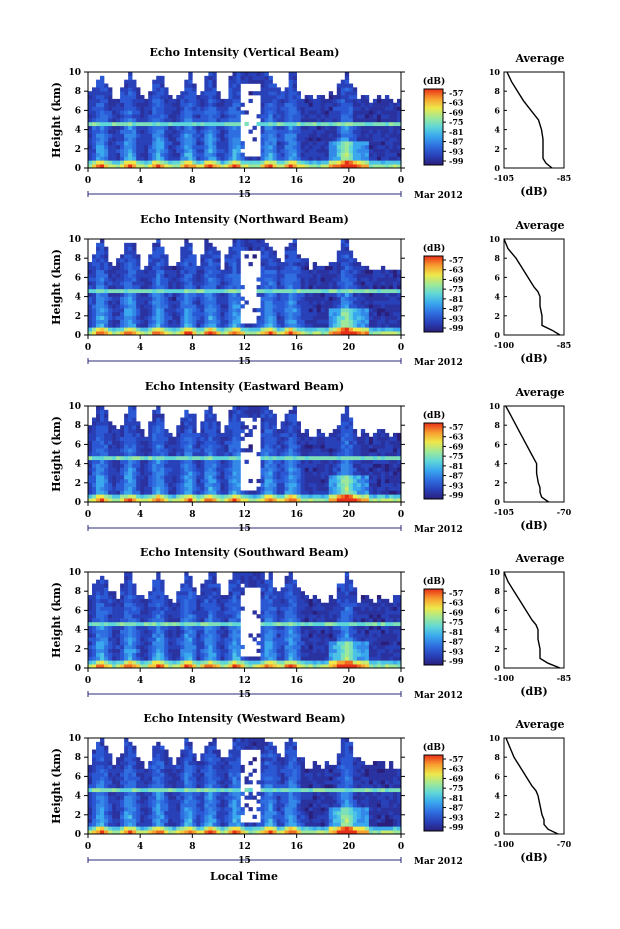 The image size is (620, 929). What do you see at coordinates (456, 309) in the screenshot?
I see `colorbar-tick-label: -87` at bounding box center [456, 309].